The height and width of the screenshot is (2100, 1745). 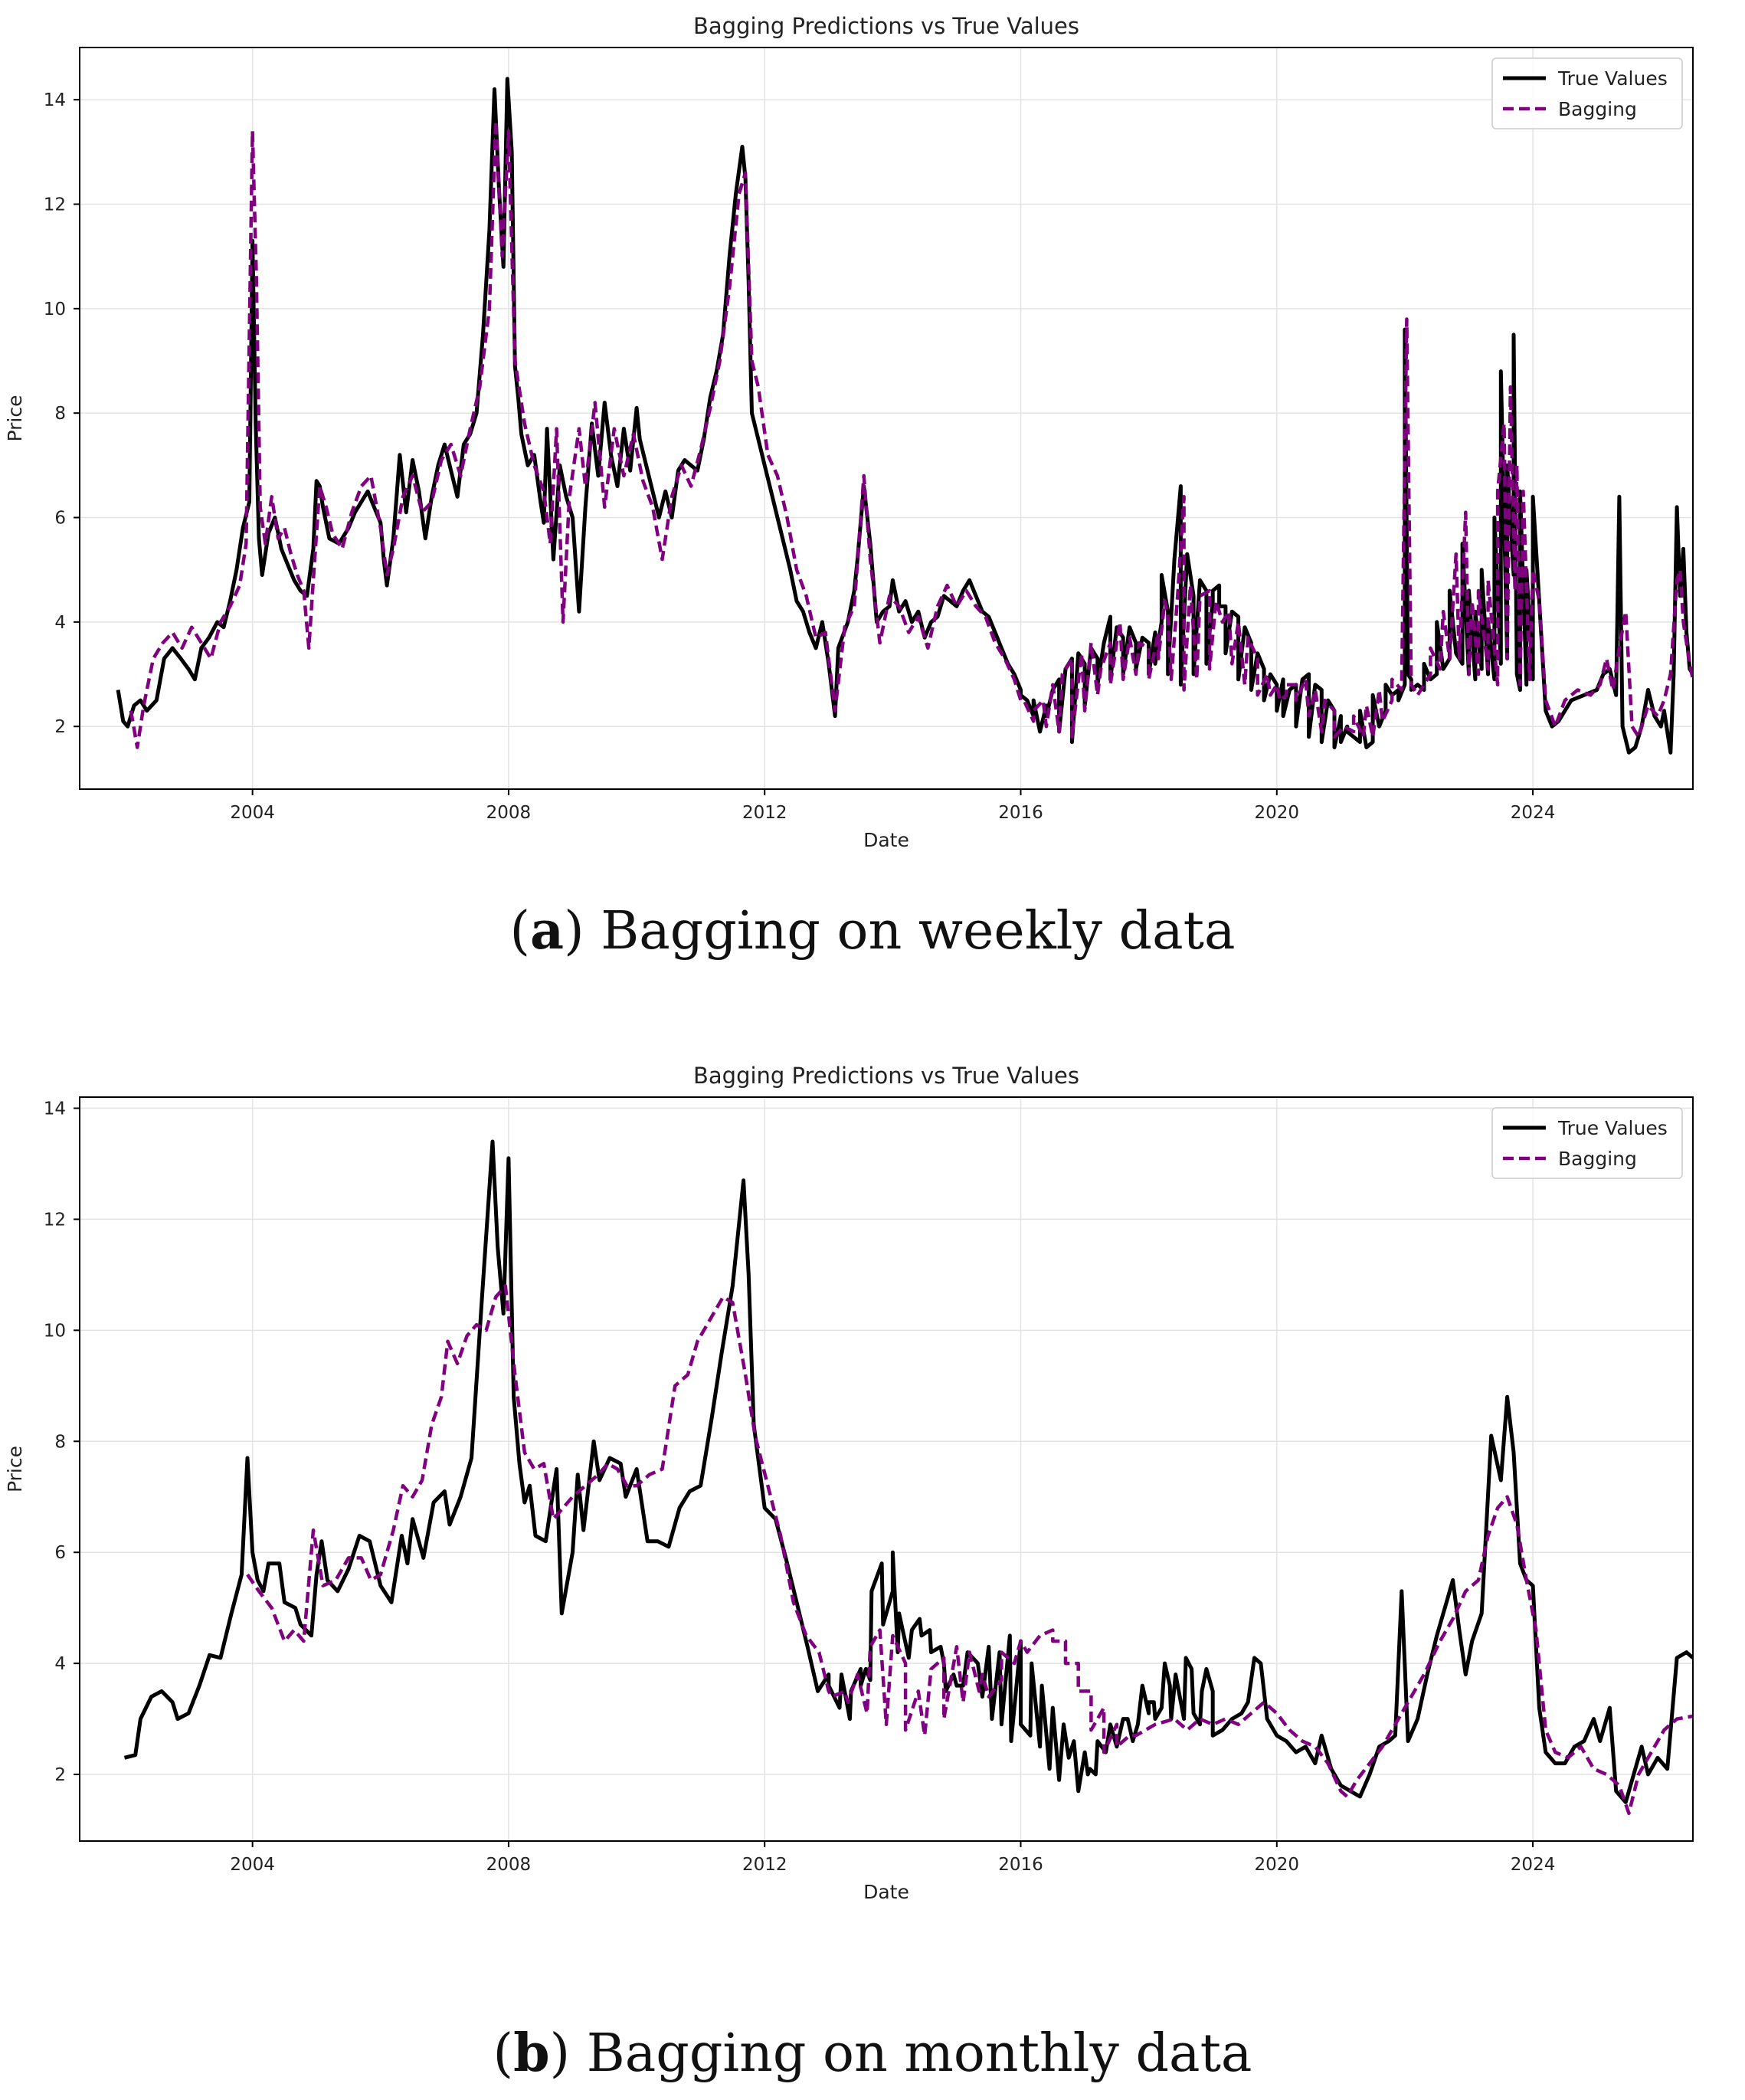 I want to click on weekly-ytick-label-4: 10, so click(x=55, y=309).